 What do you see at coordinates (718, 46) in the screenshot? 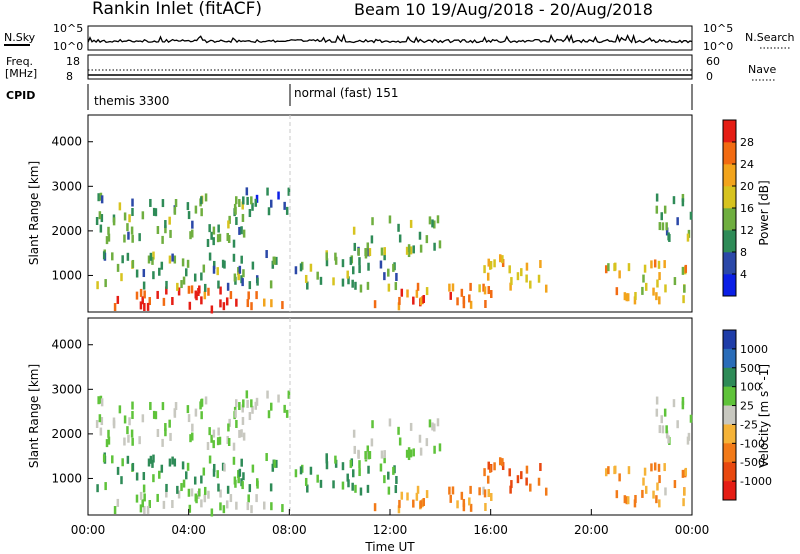
I see `nsearch-tick-bottom: 10^0` at bounding box center [718, 46].